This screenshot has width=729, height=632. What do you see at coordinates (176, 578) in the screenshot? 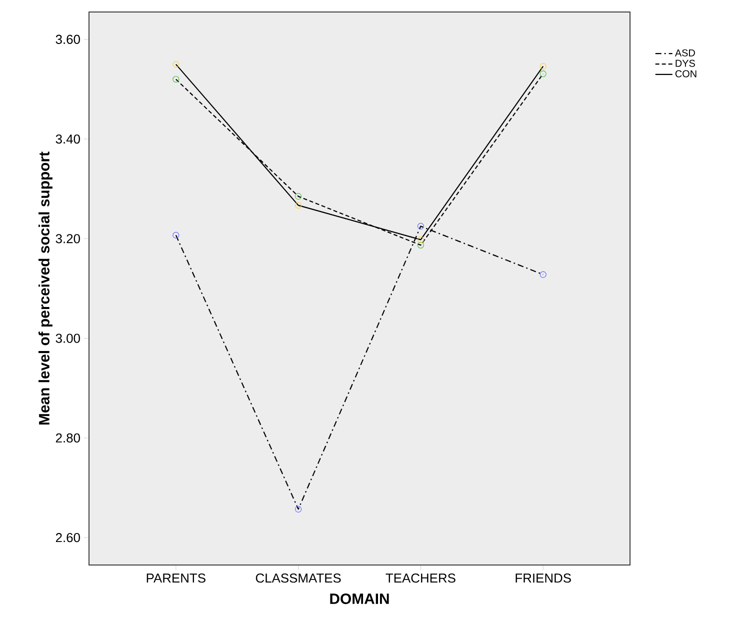
I see `x-tick-label: PARENTS` at bounding box center [176, 578].